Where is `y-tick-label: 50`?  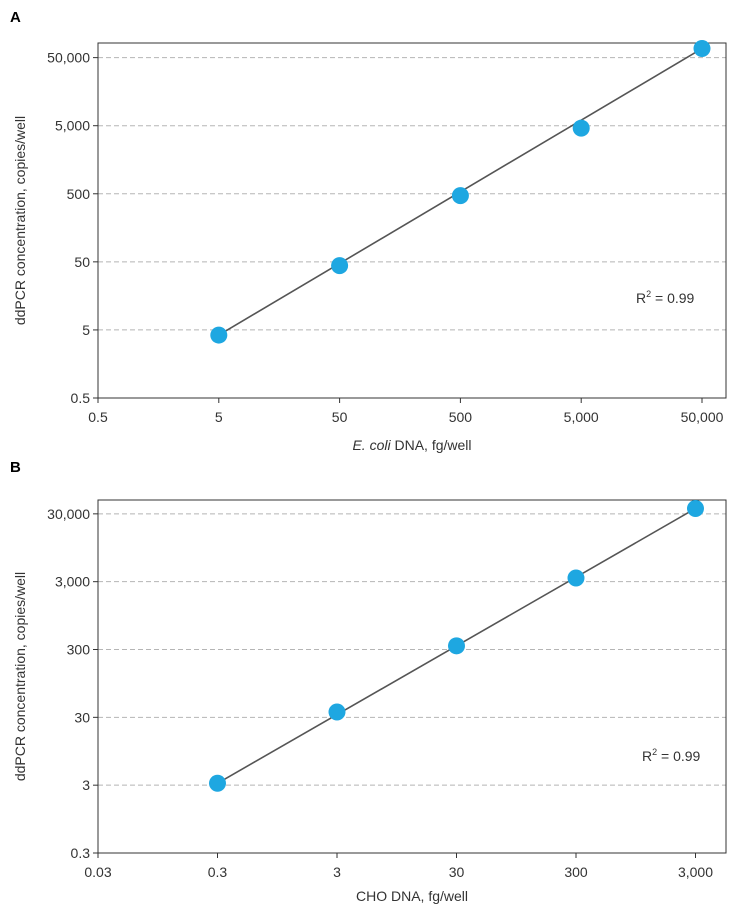
y-tick-label: 50 is located at coordinates (82, 262).